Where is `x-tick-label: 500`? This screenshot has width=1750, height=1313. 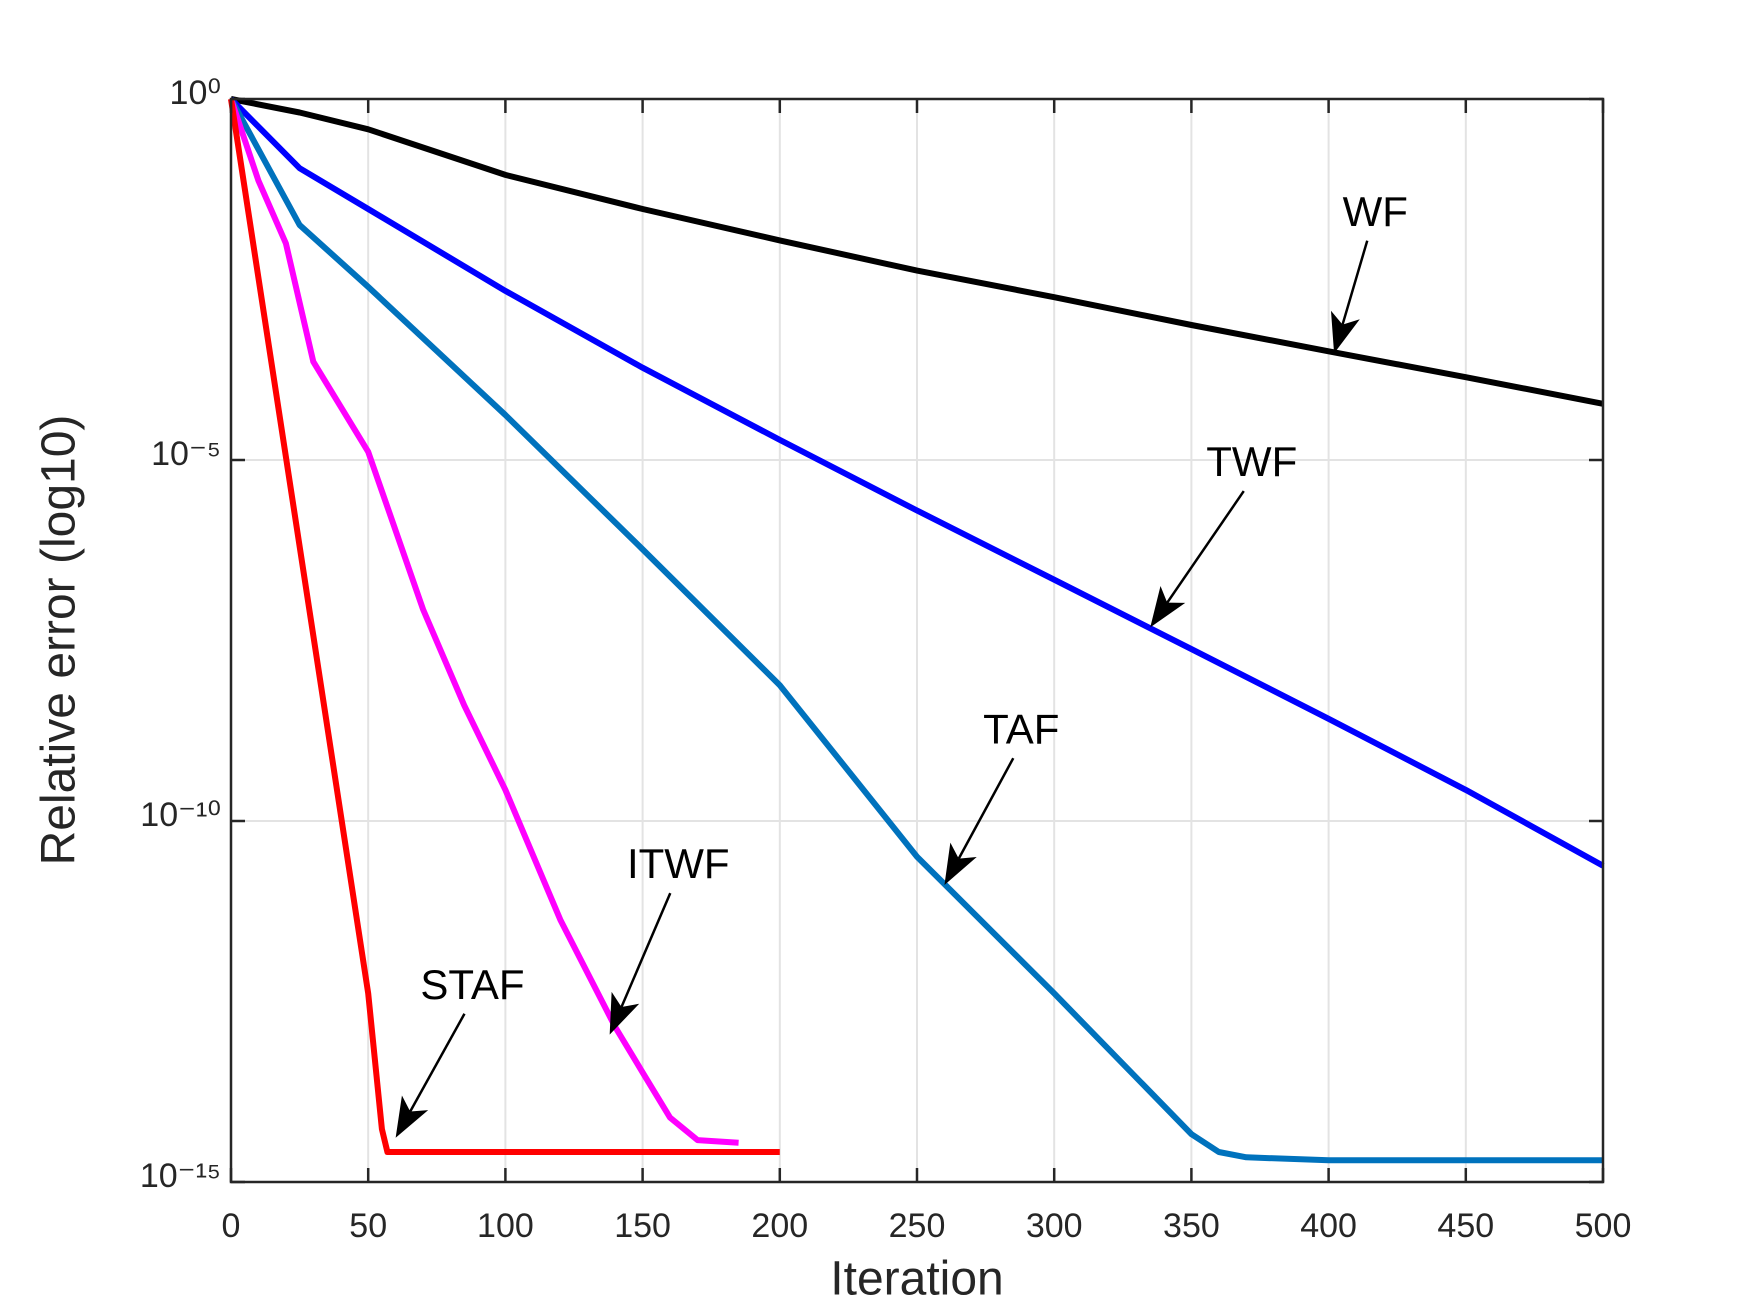
x-tick-label: 500 is located at coordinates (1603, 1226).